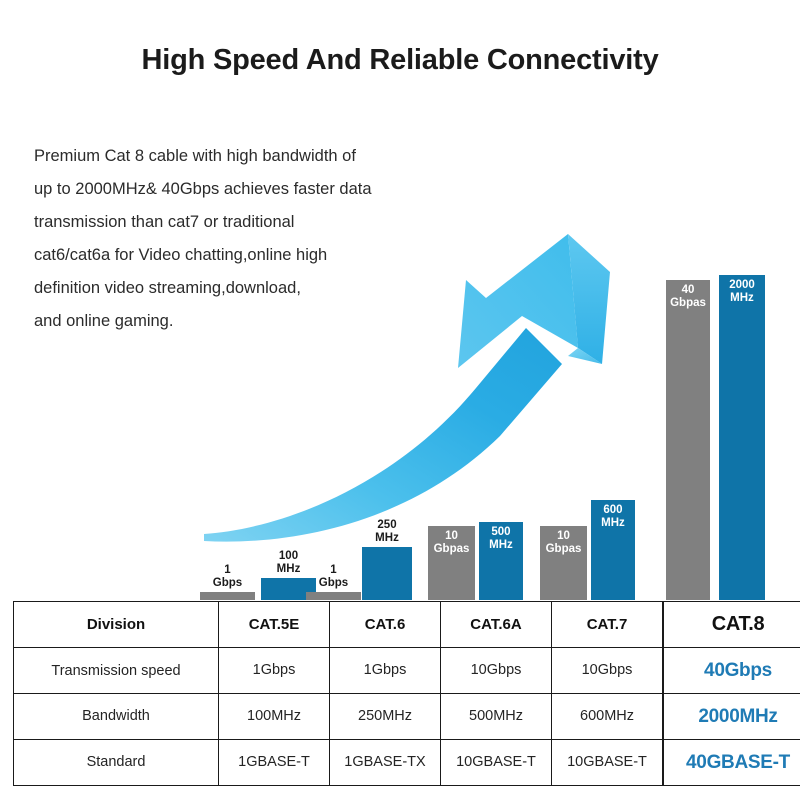 This screenshot has height=800, width=800. I want to click on bar-label: 600 MHz, so click(613, 516).